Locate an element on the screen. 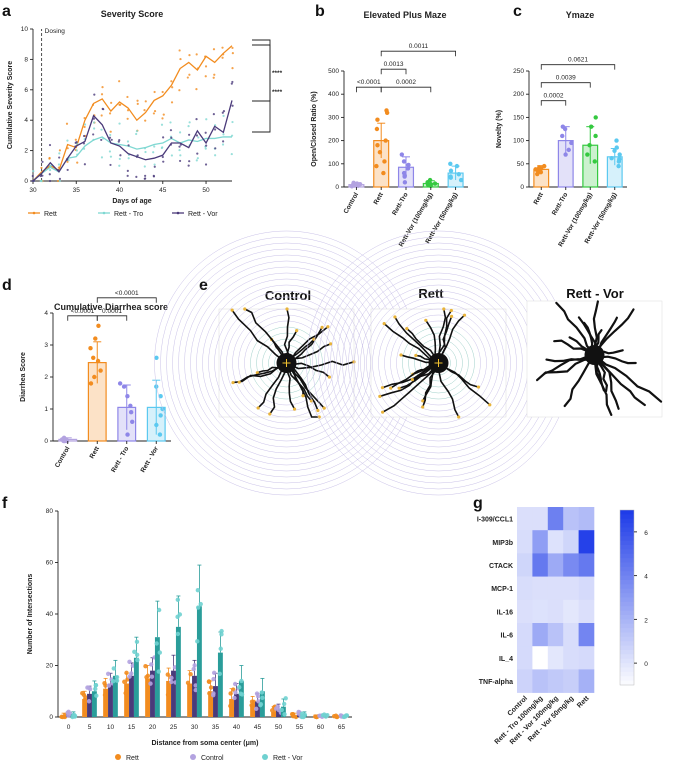  y-tick-label: 200 is located at coordinates (333, 141).